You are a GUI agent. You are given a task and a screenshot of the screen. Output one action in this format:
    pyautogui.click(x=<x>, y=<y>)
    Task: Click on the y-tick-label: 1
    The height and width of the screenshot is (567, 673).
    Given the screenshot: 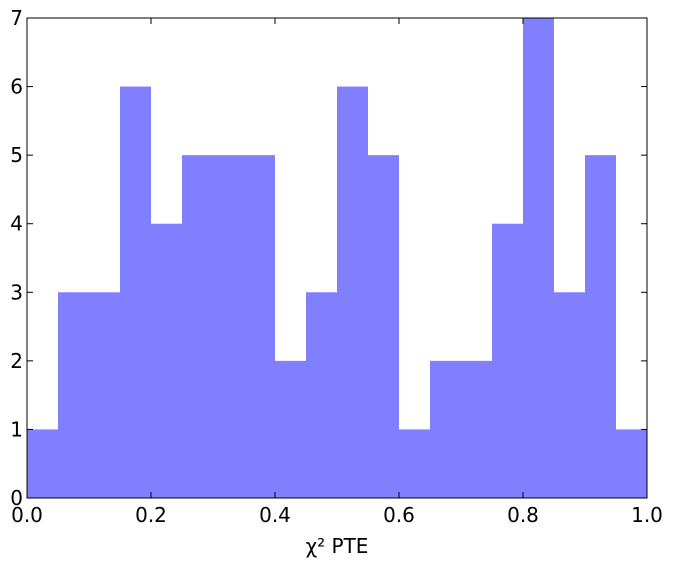 What is the action you would take?
    pyautogui.click(x=16, y=429)
    